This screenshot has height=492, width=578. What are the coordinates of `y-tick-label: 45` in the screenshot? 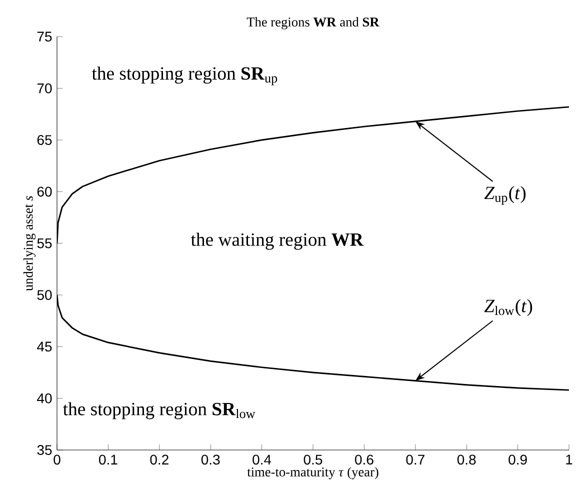 It's located at (44, 347).